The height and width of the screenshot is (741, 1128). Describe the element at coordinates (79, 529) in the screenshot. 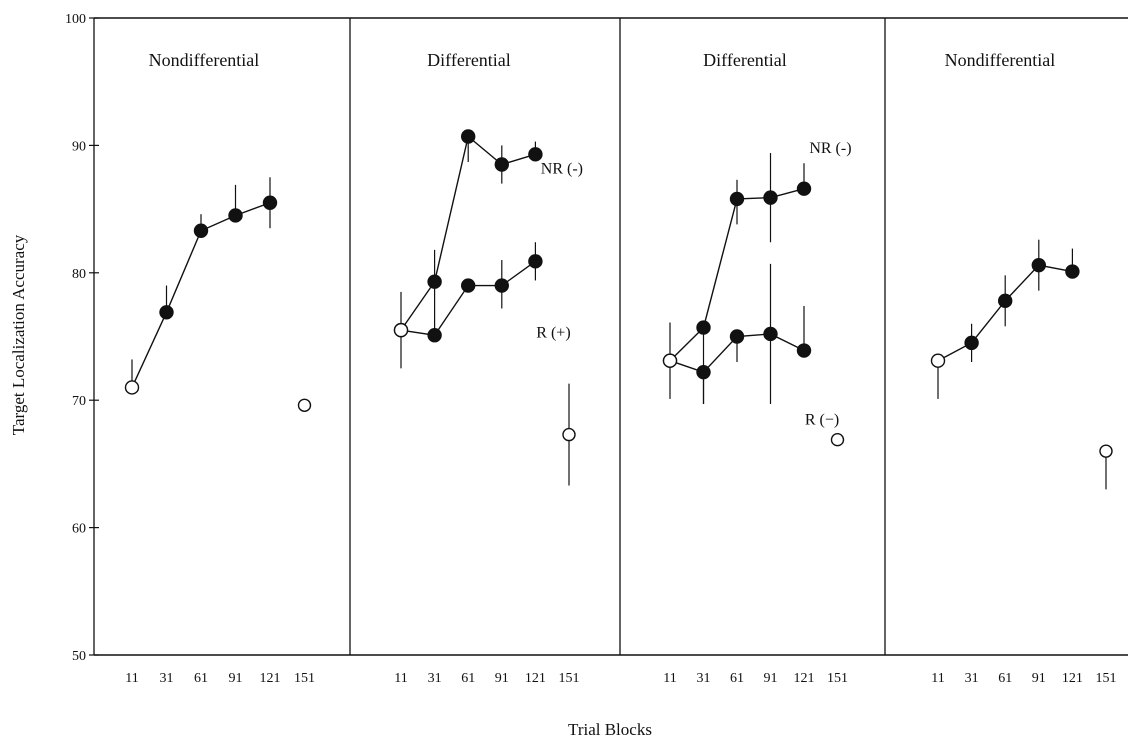

I see `y-tick-label: 60` at that location.